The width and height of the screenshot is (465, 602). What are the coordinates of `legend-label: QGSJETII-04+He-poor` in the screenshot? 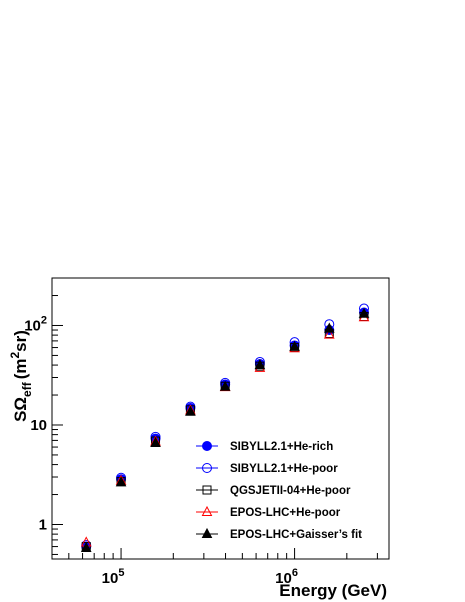 It's located at (290, 491).